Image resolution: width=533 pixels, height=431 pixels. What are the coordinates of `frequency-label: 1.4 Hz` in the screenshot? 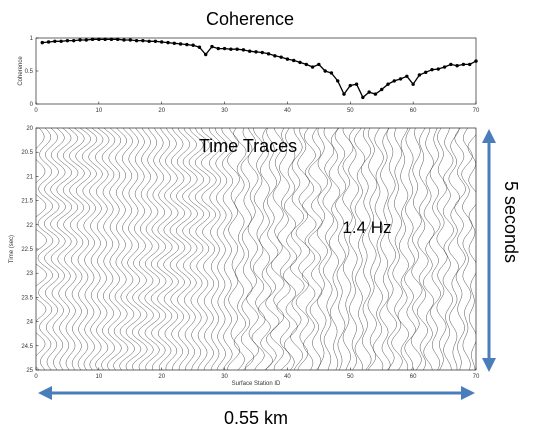 It's located at (366, 227).